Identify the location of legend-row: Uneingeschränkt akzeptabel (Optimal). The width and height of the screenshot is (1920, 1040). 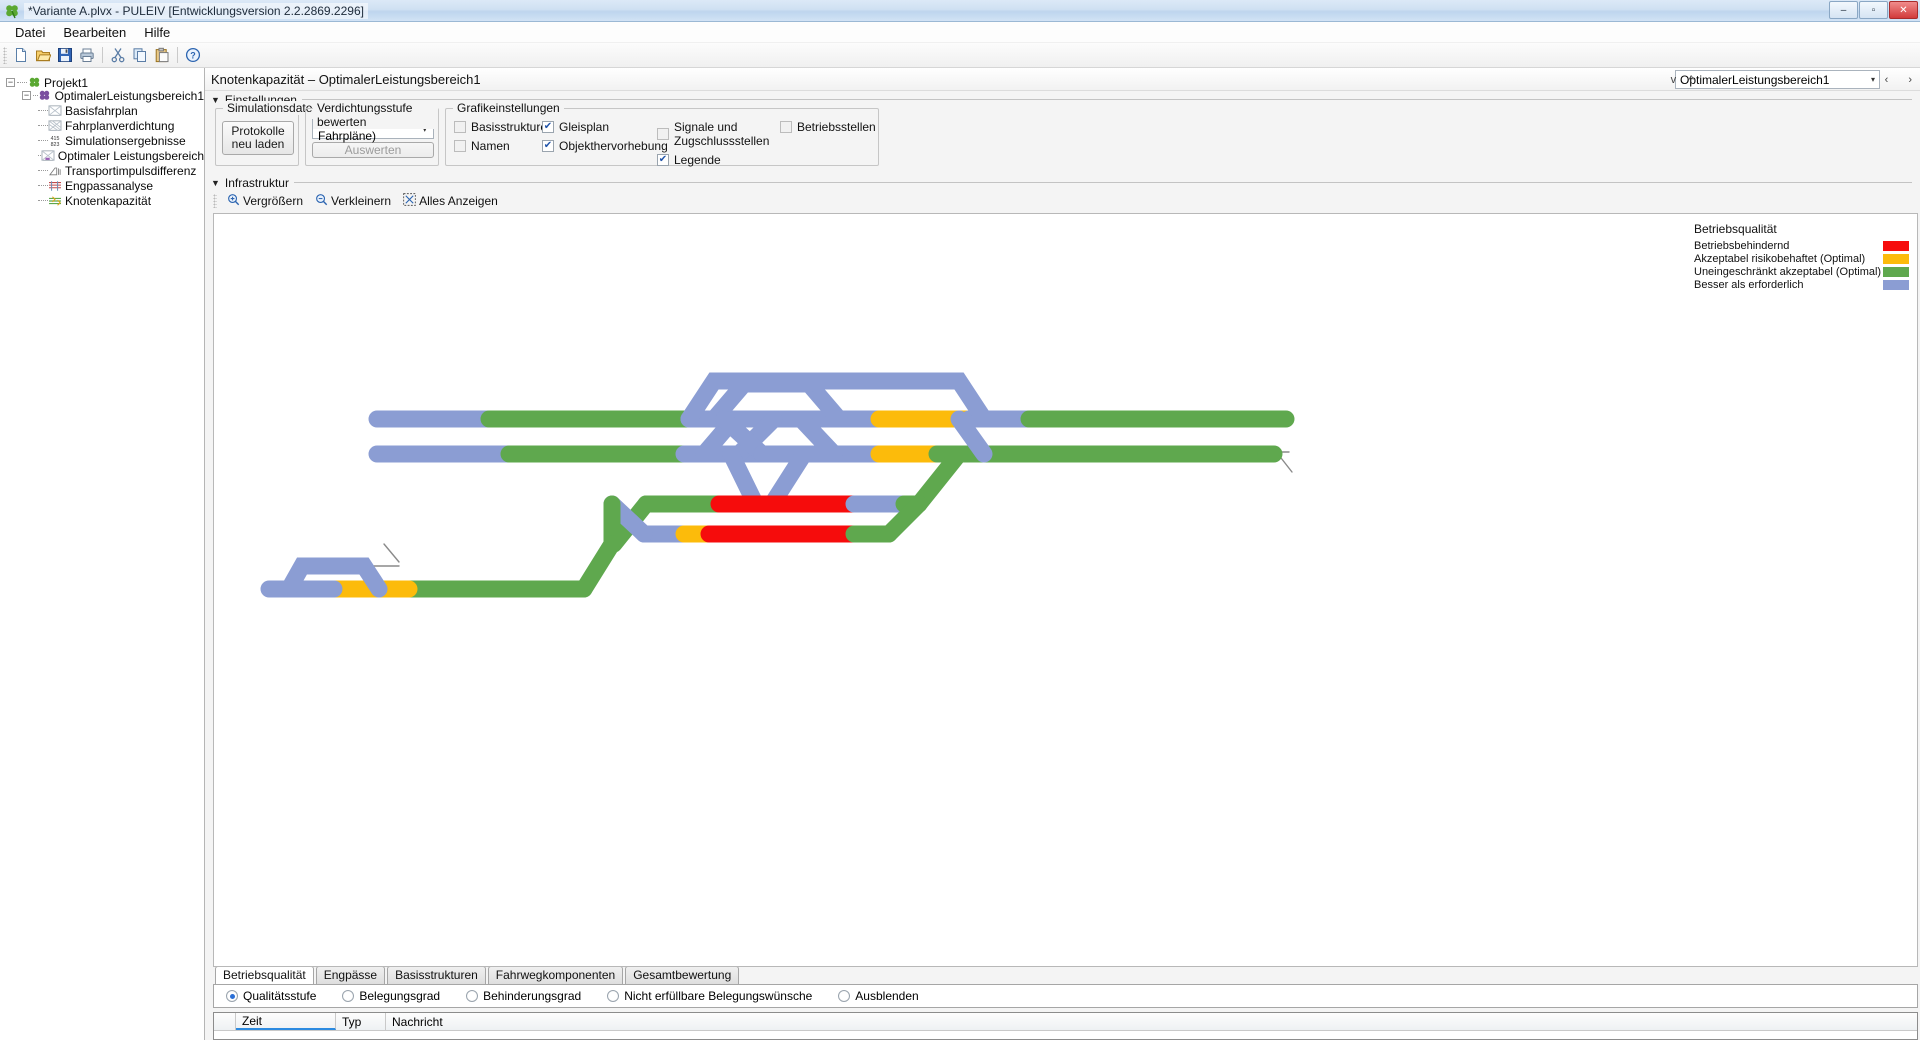
(1801, 271).